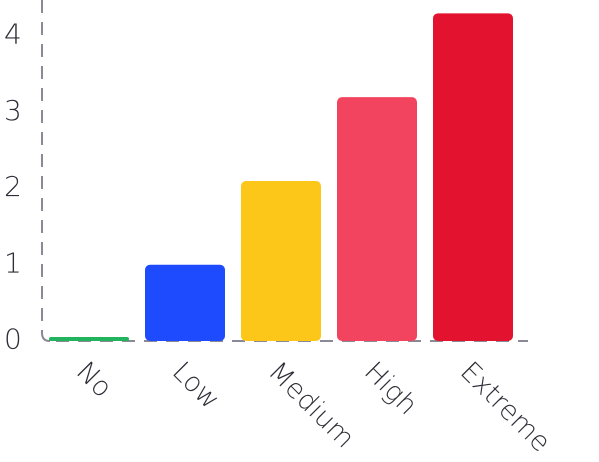  Describe the element at coordinates (94, 380) in the screenshot. I see `x-tick-label-no: No` at that location.